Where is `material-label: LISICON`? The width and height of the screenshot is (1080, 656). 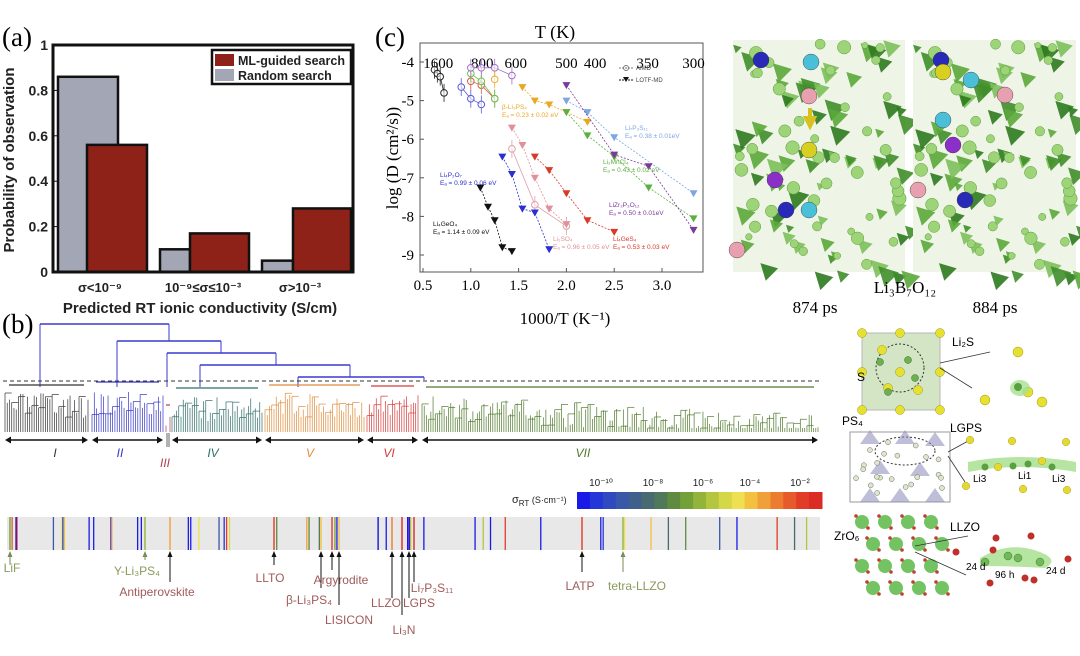 material-label: LISICON is located at coordinates (349, 620).